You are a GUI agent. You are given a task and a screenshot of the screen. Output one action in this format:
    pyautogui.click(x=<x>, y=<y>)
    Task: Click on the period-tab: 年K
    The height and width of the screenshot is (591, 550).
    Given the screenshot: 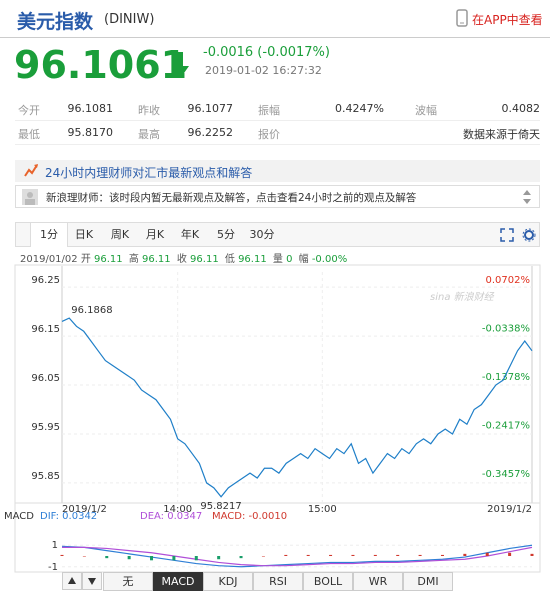 What is the action you would take?
    pyautogui.click(x=190, y=234)
    